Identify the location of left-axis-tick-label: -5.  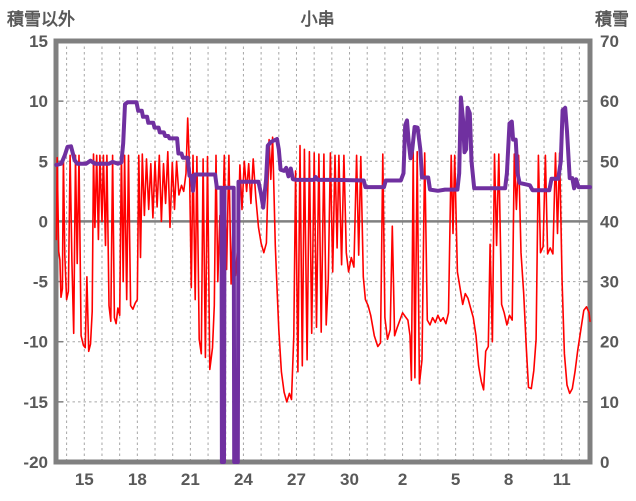
(40, 282).